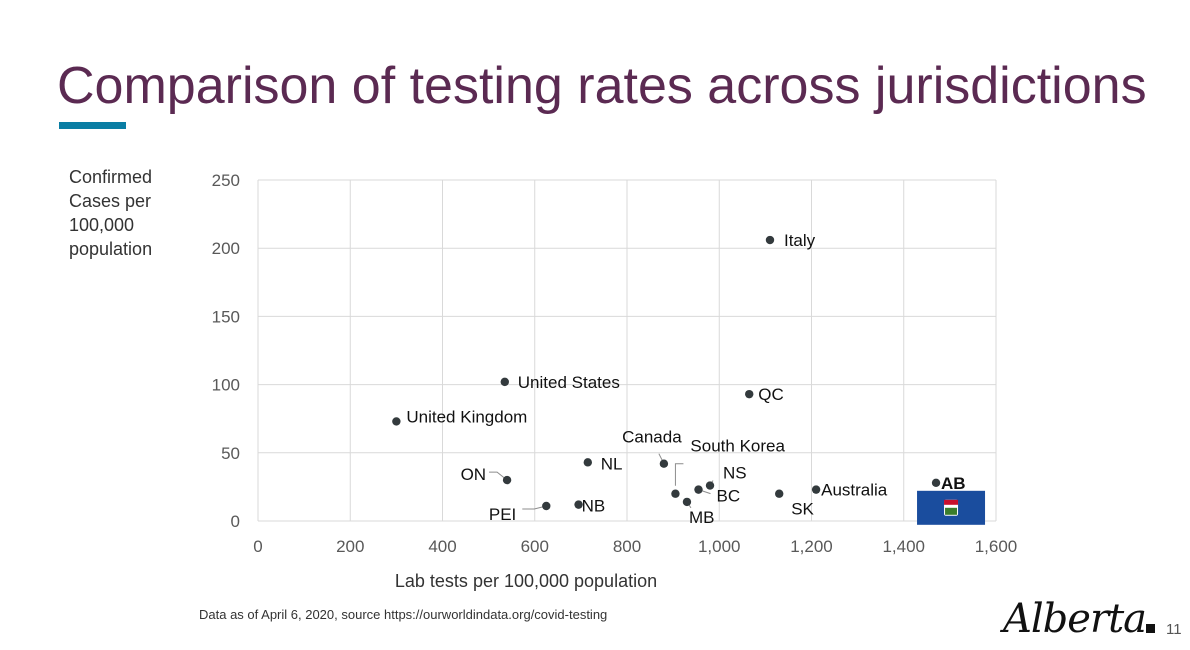 The width and height of the screenshot is (1190, 650). I want to click on x-tick-label: 1,400, so click(903, 546).